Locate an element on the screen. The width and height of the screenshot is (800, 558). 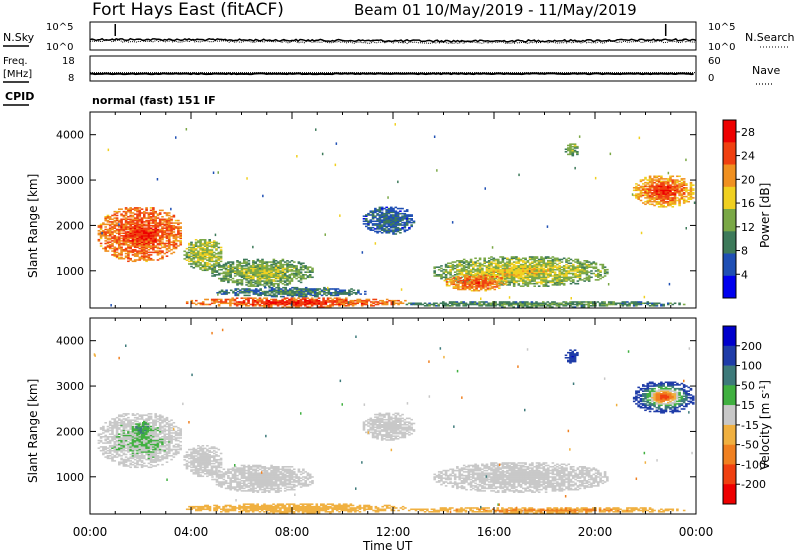
freq-label: Freq. is located at coordinates (15, 61).